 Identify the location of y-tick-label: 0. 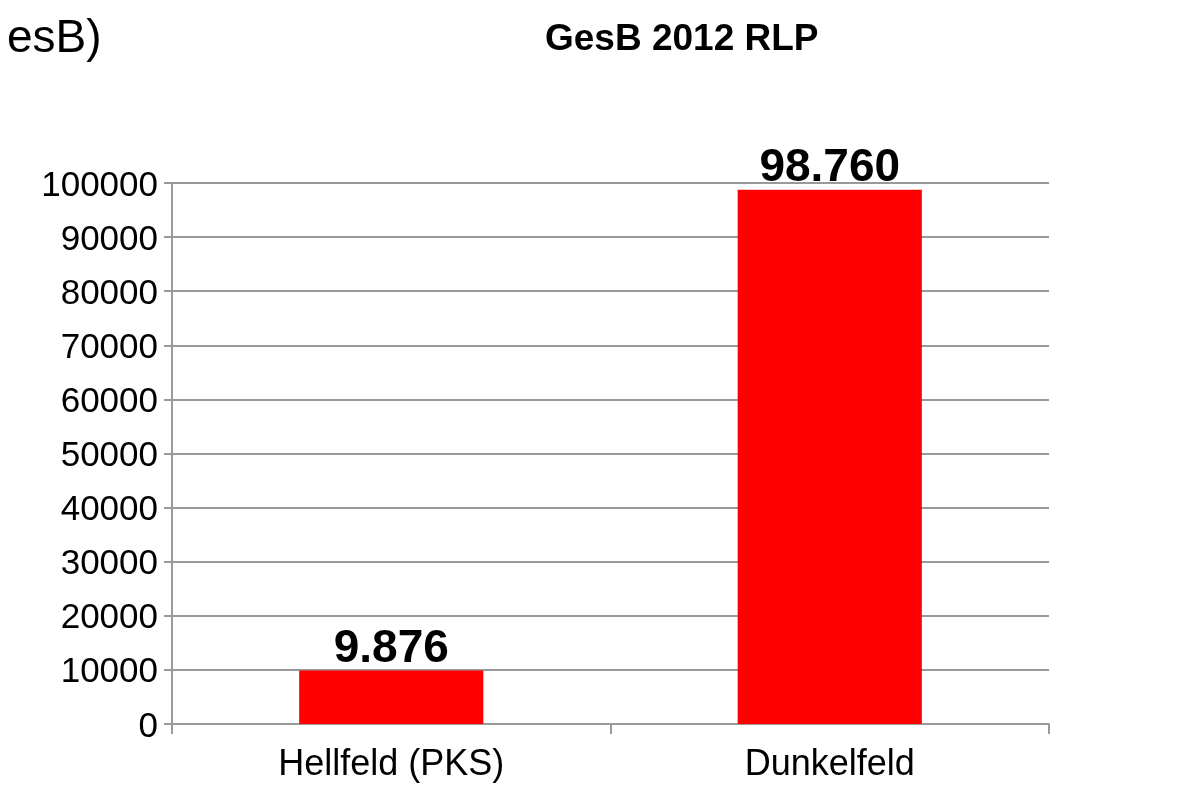
(148, 724).